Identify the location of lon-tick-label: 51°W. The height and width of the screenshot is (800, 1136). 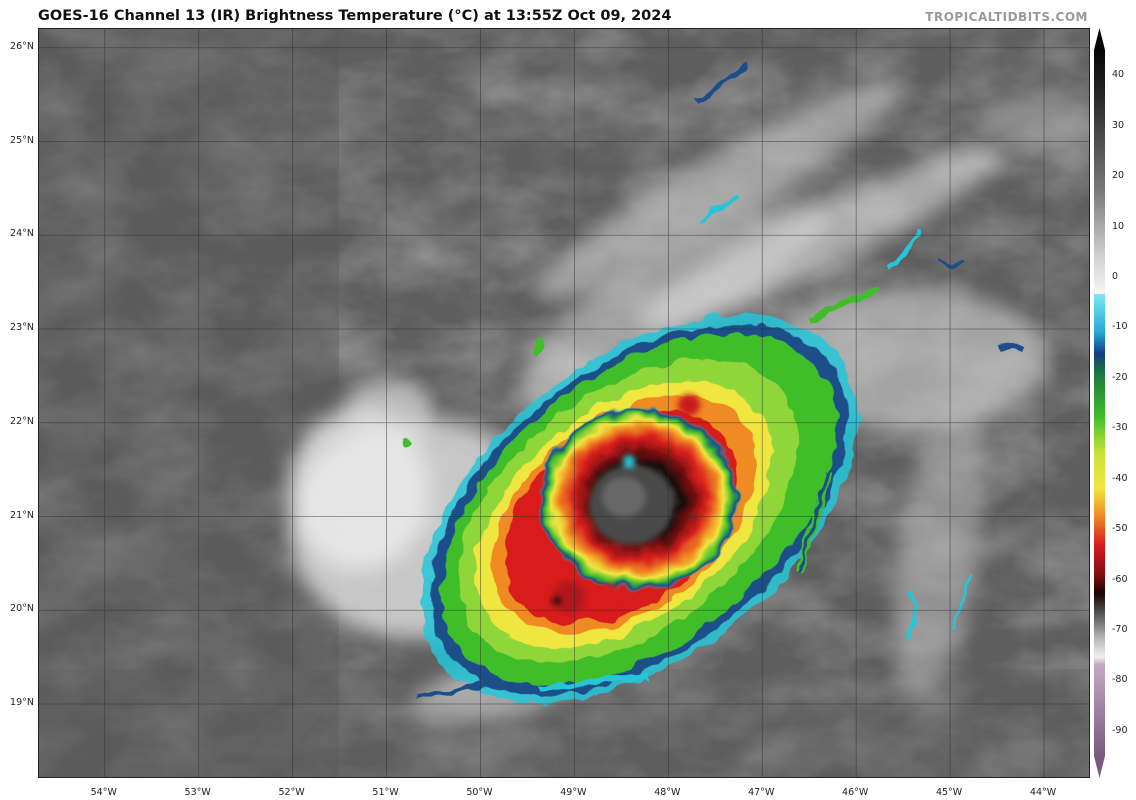
(385, 792).